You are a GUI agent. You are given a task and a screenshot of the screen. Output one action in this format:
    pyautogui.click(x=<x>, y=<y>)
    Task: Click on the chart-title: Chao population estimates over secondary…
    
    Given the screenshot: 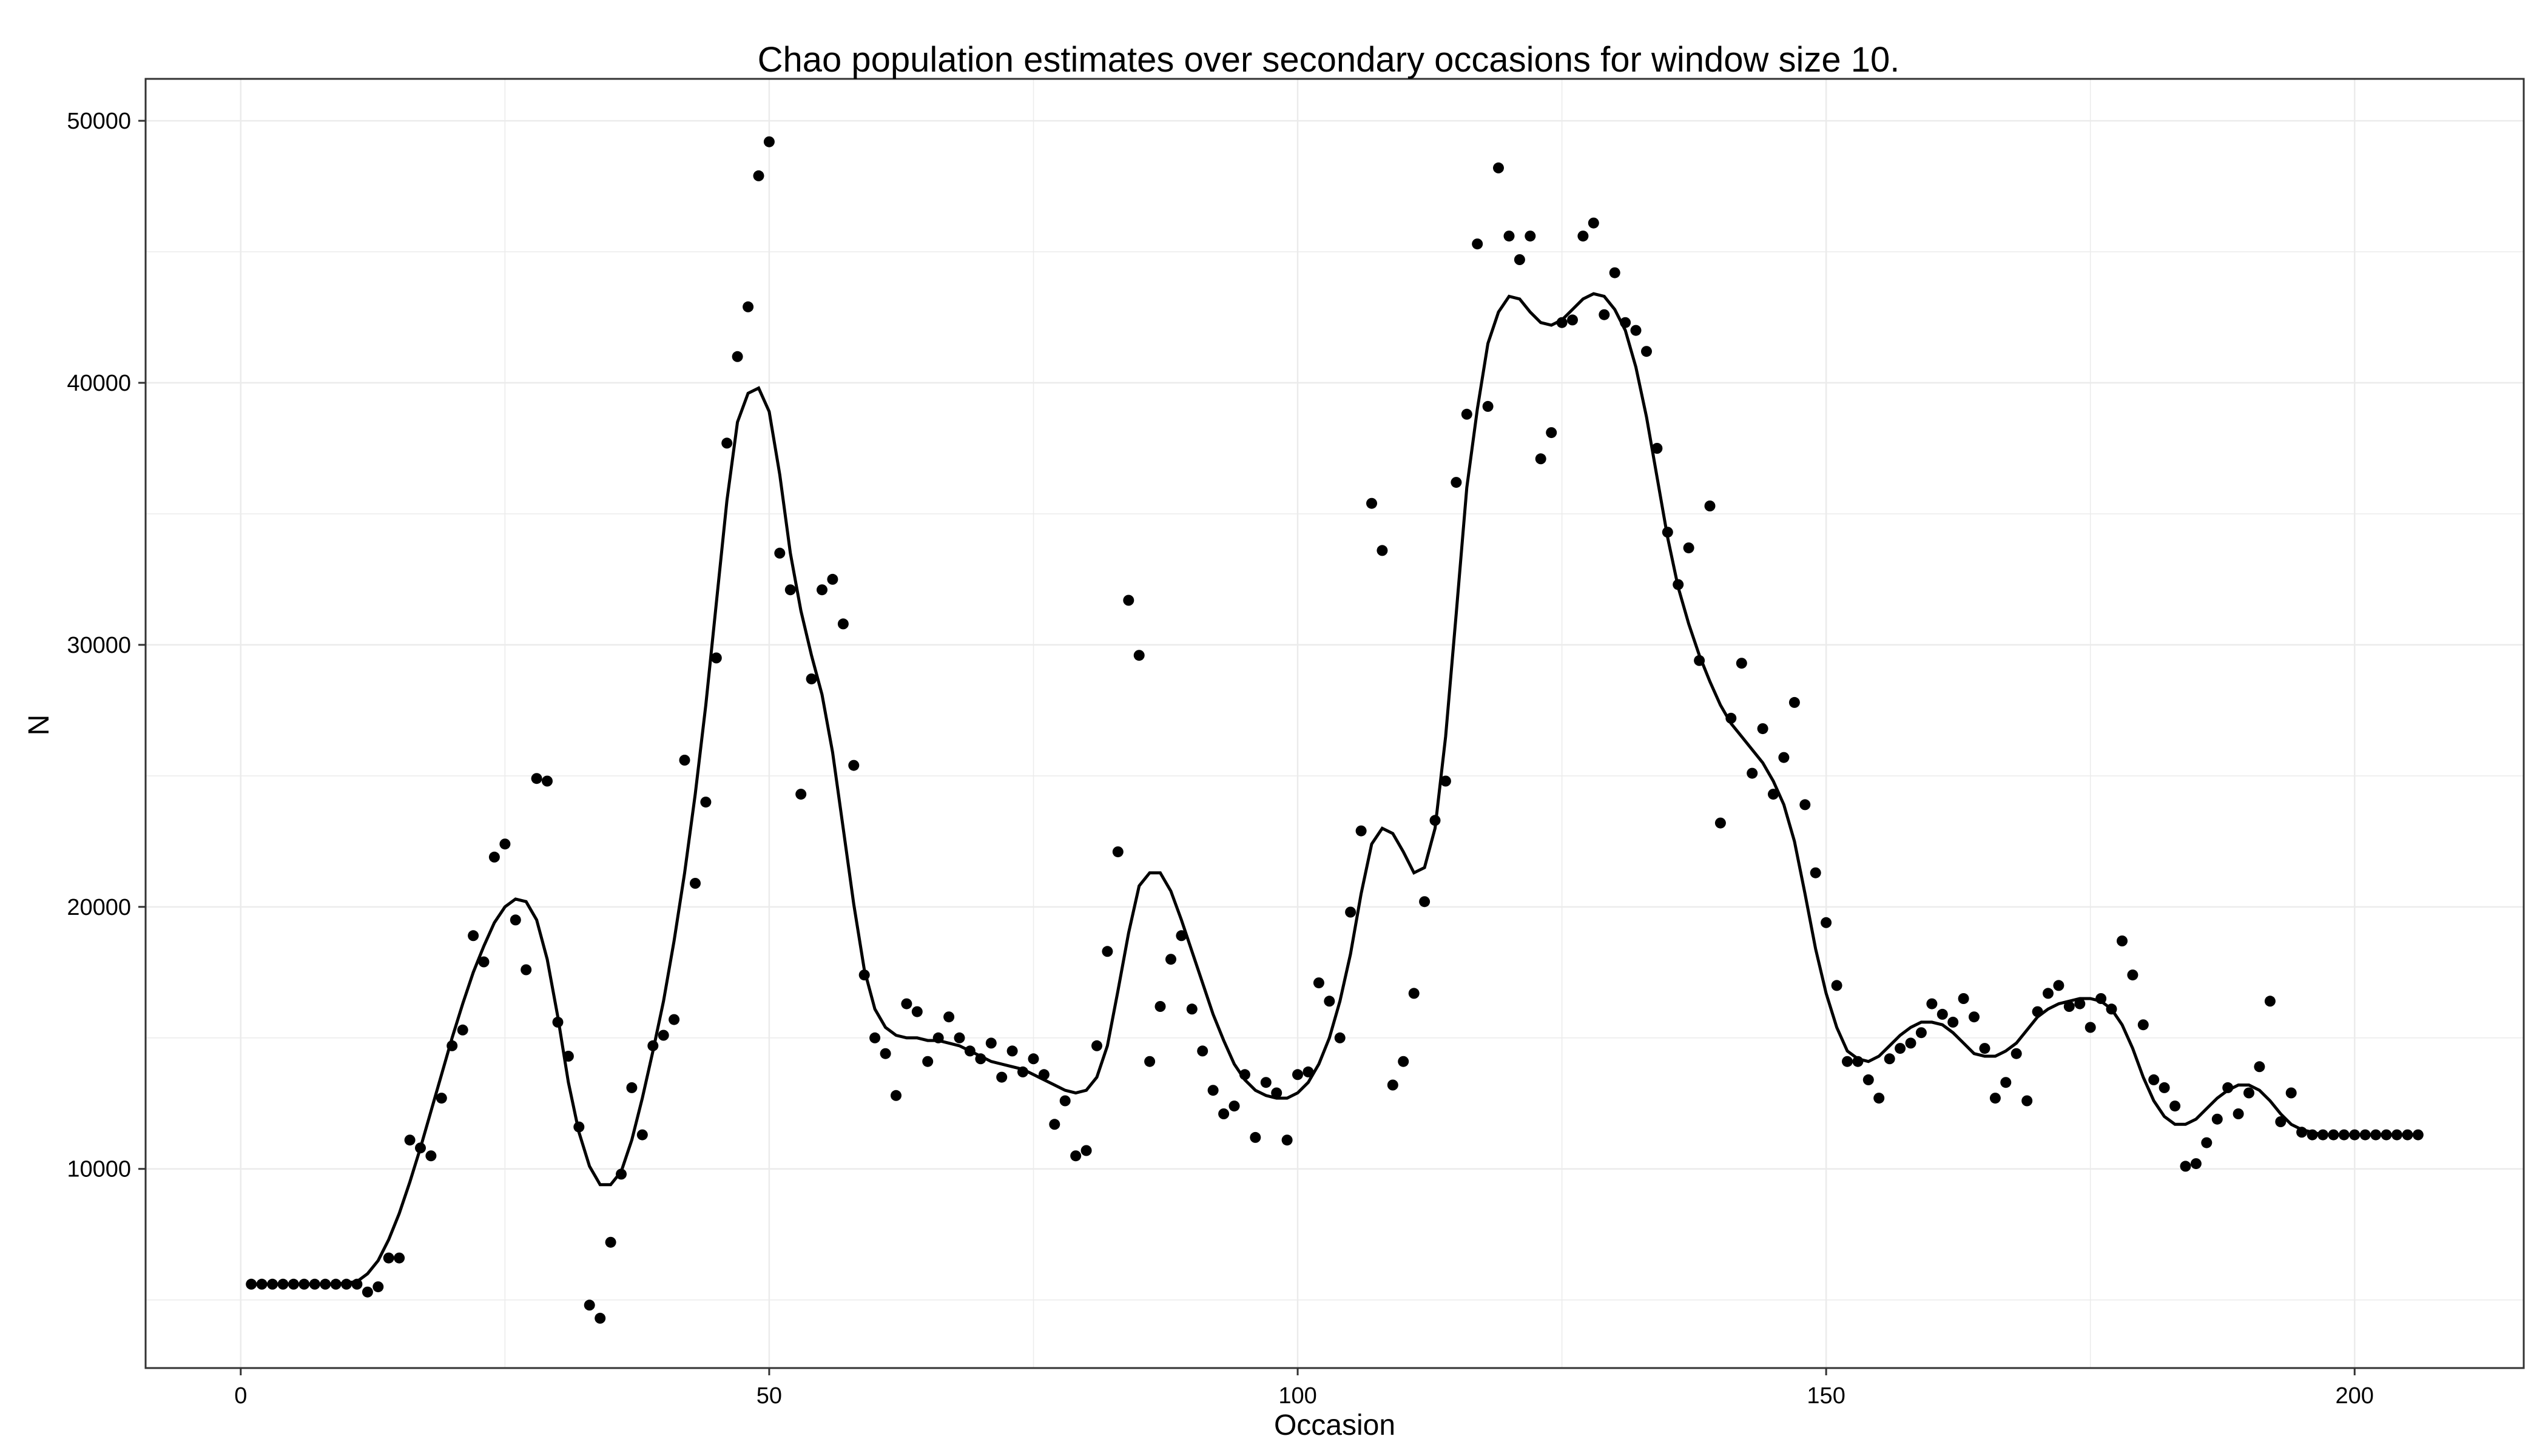 What is the action you would take?
    pyautogui.click(x=1329, y=59)
    